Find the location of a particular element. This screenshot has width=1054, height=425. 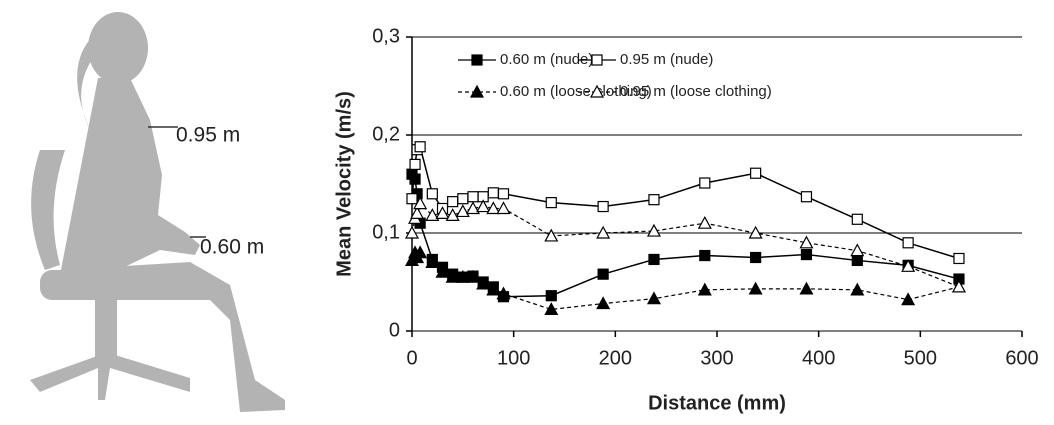

x-tick-label: 0 is located at coordinates (411, 358).